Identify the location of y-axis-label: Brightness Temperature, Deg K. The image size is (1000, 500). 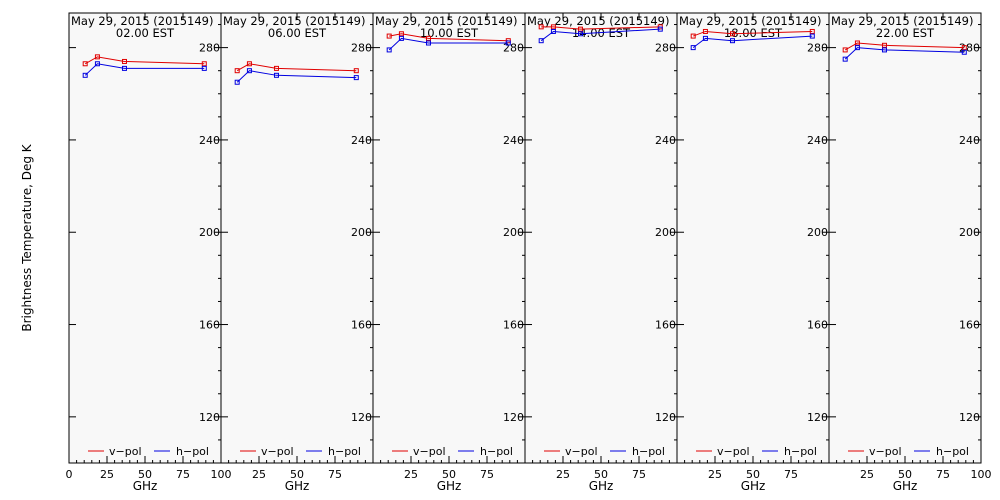
(27, 237).